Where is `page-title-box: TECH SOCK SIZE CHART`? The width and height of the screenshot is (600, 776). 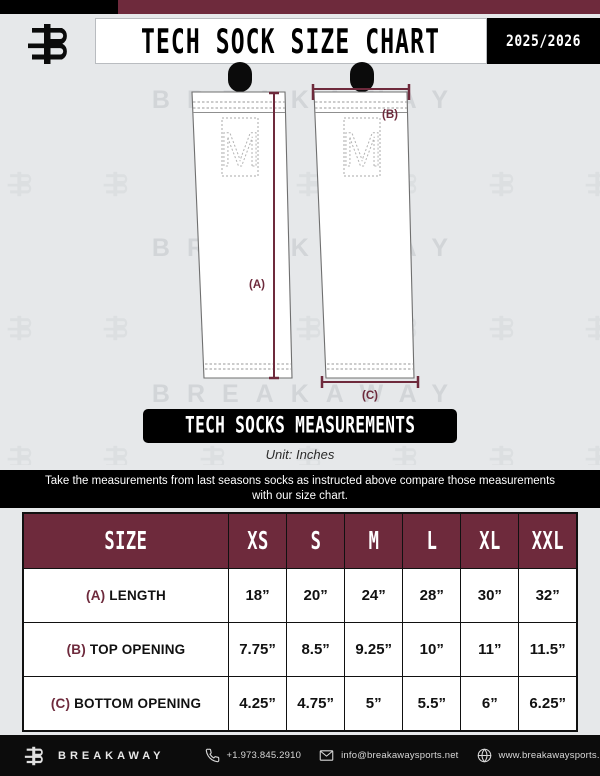
page-title-box: TECH SOCK SIZE CHART is located at coordinates (291, 41).